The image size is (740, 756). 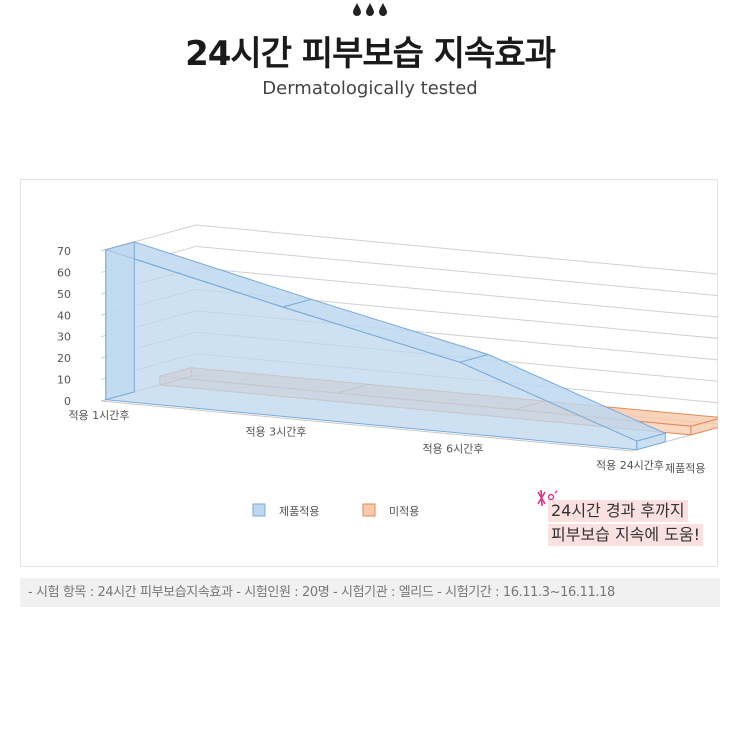 What do you see at coordinates (299, 511) in the screenshot?
I see `legend-label-0: 제품적용` at bounding box center [299, 511].